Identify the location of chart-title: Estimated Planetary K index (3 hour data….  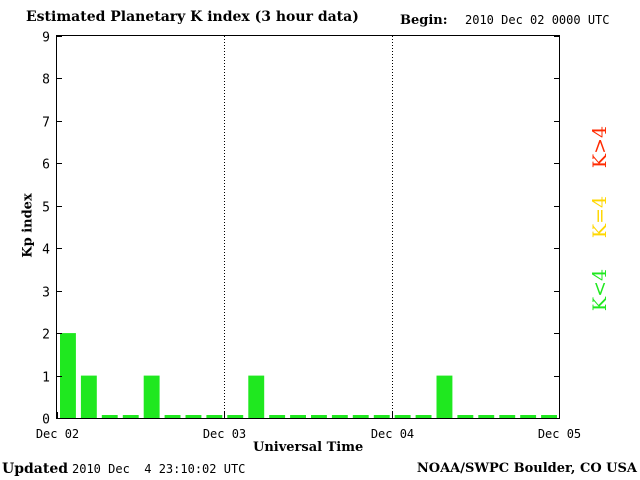
(192, 17).